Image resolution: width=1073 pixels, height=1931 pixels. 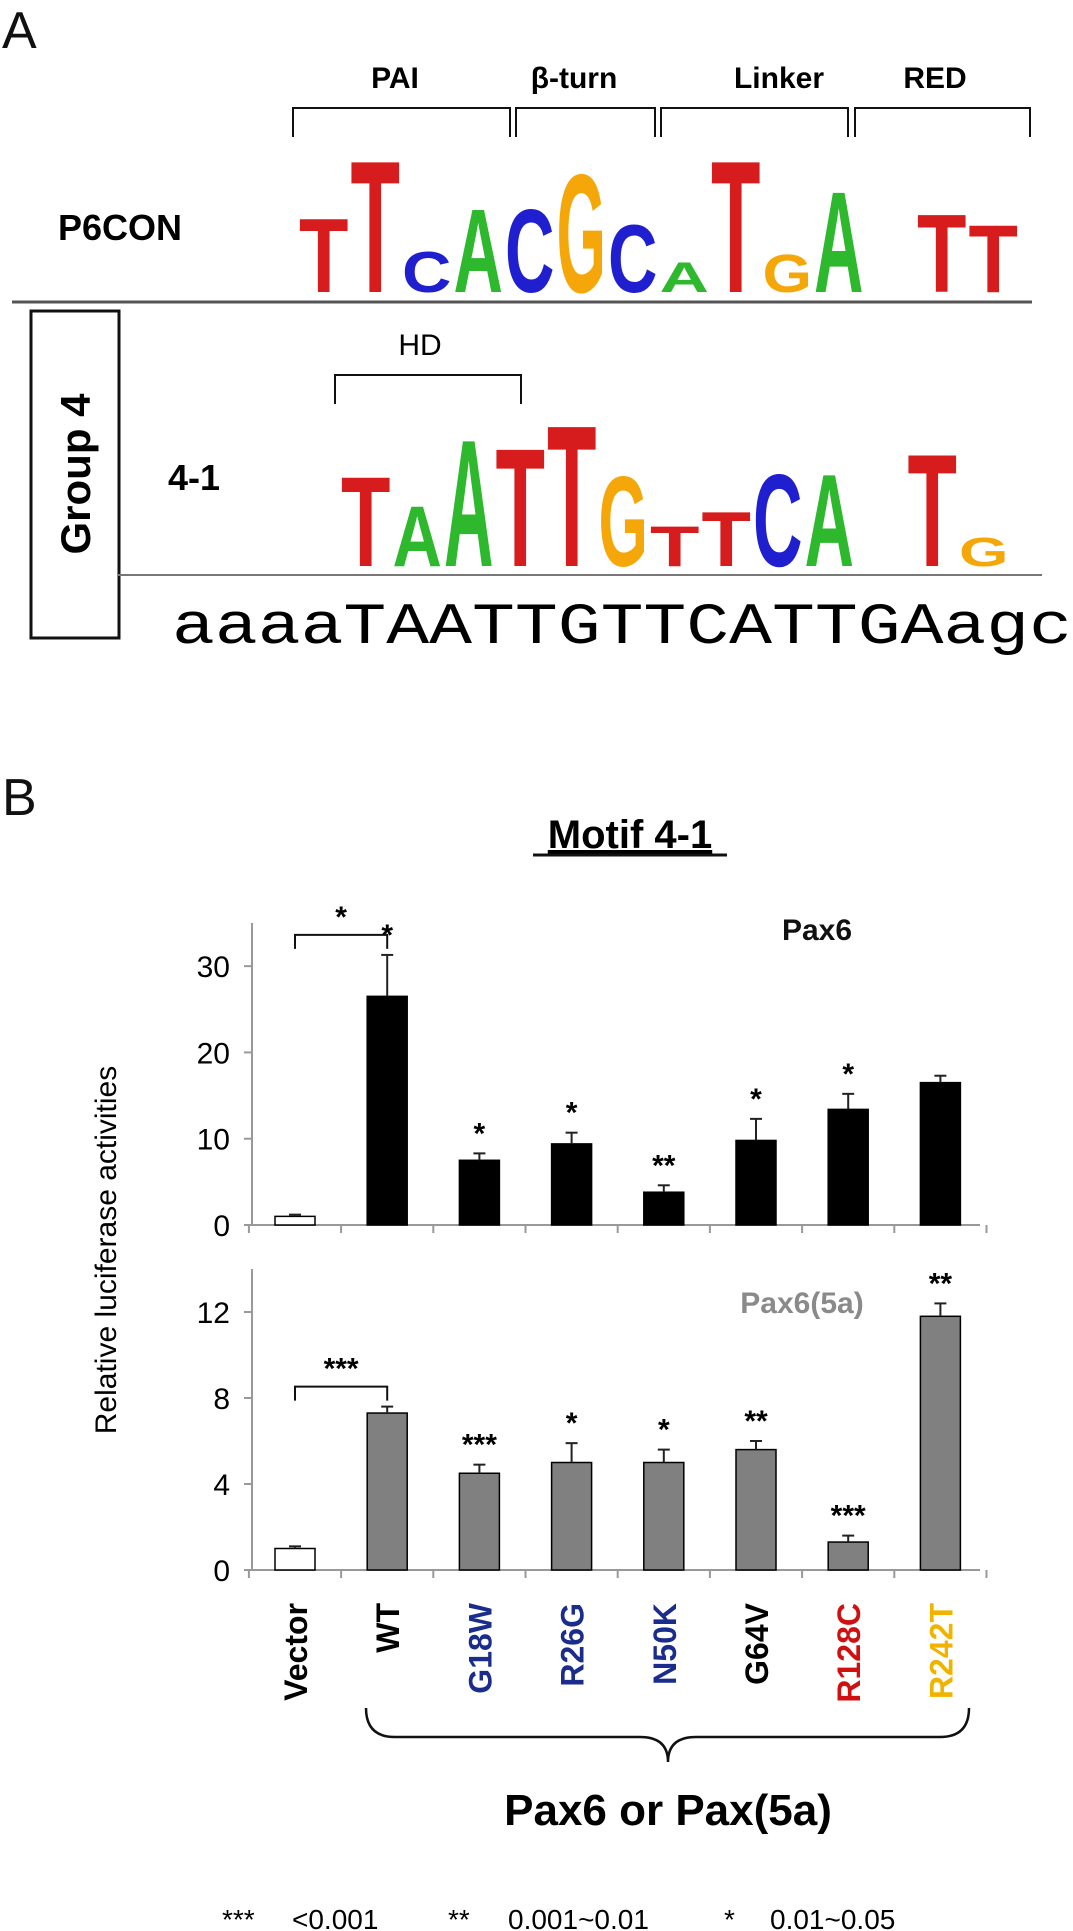 I want to click on hd-bracket, so click(x=428, y=389).